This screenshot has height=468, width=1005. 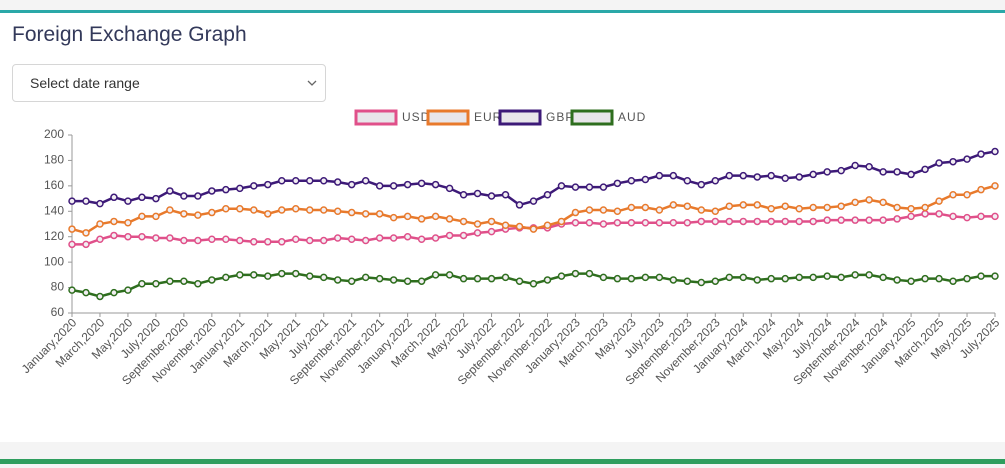 What do you see at coordinates (54, 210) in the screenshot?
I see `y-tick-label: 140` at bounding box center [54, 210].